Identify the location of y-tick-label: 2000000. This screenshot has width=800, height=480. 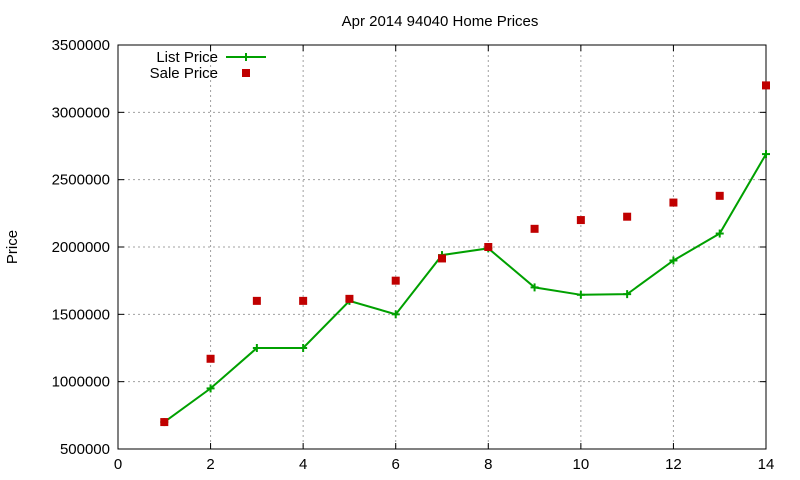
(81, 247).